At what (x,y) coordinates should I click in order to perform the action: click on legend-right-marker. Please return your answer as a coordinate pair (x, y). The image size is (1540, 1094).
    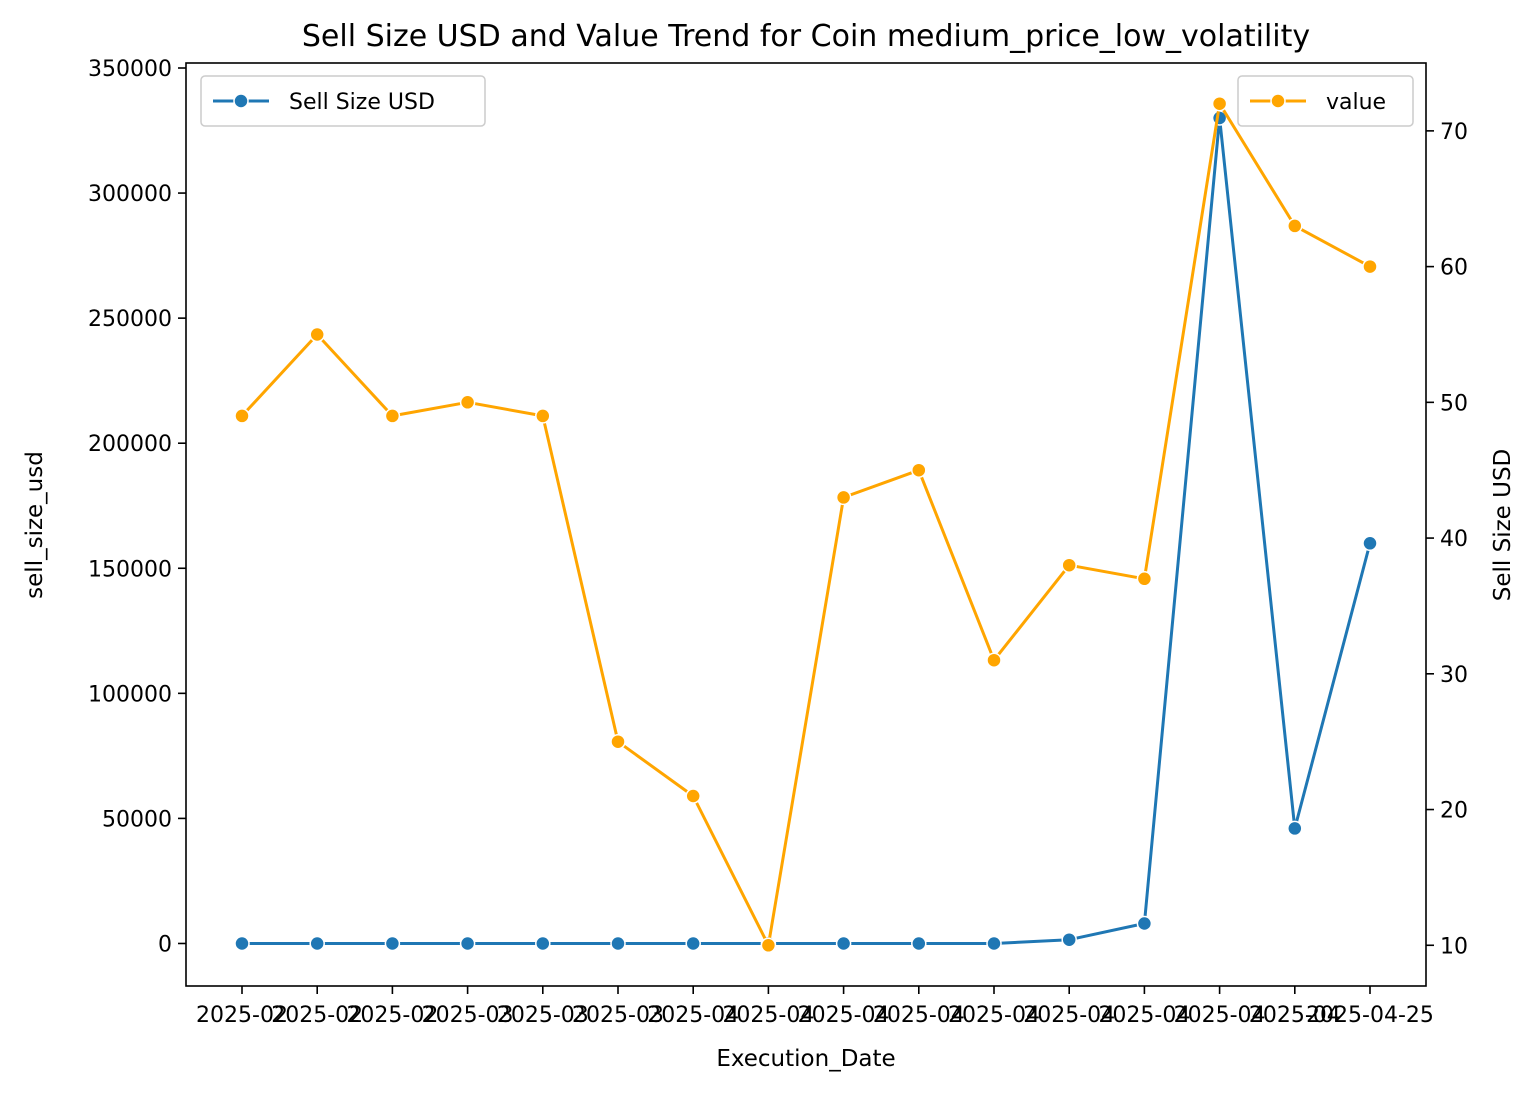
    Looking at the image, I should click on (1278, 101).